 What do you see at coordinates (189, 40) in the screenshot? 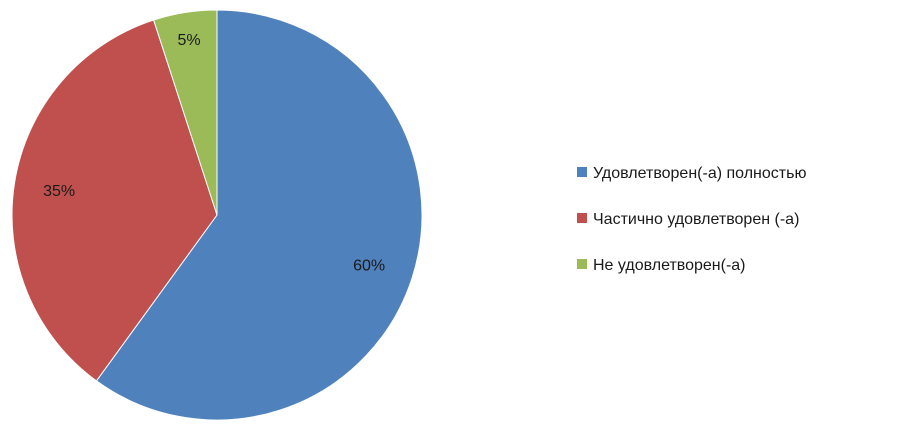
I see `pie-data-label-3: 5%` at bounding box center [189, 40].